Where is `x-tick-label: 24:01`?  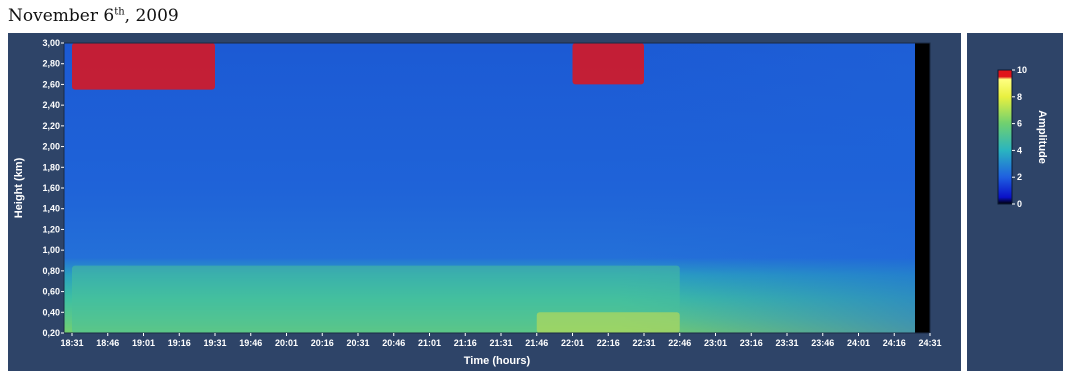 x-tick-label: 24:01 is located at coordinates (858, 343).